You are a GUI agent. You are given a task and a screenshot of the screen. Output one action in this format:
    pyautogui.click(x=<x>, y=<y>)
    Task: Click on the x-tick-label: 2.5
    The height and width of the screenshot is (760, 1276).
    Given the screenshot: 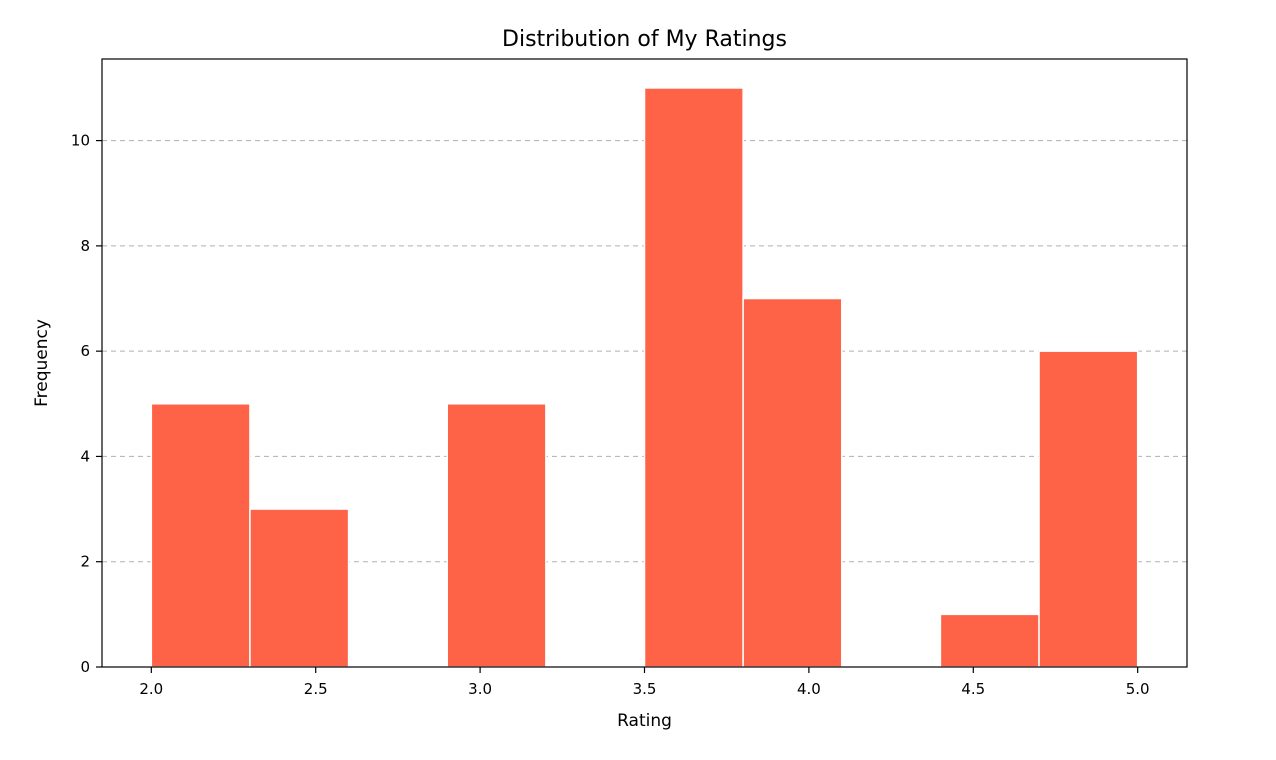 What is the action you would take?
    pyautogui.click(x=316, y=689)
    